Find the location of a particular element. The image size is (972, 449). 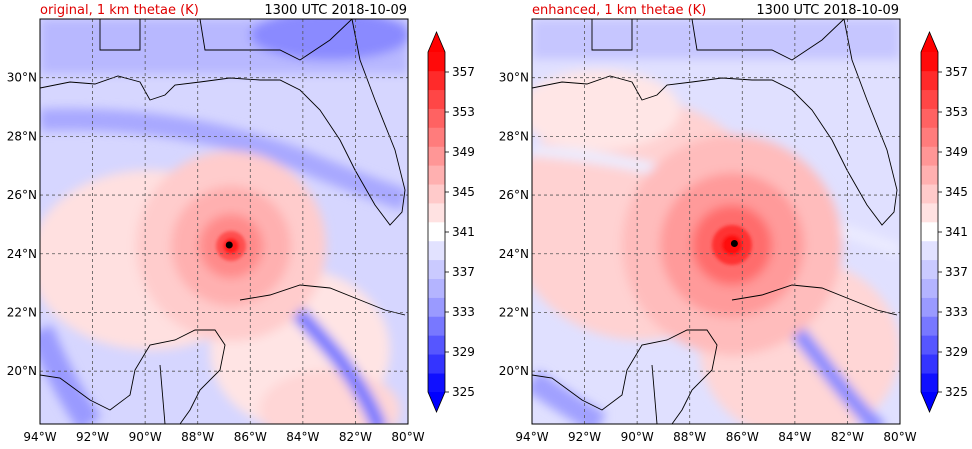

left-panel-title: original, 1 km thetae (K) is located at coordinates (119, 10).